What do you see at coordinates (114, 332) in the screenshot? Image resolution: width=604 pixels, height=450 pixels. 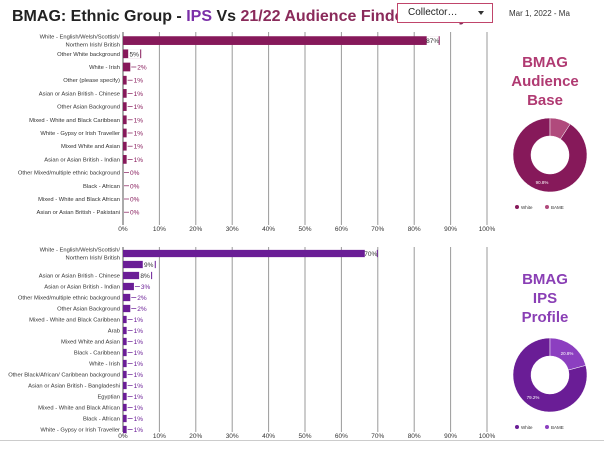 I see `category-label: Arab` at bounding box center [114, 332].